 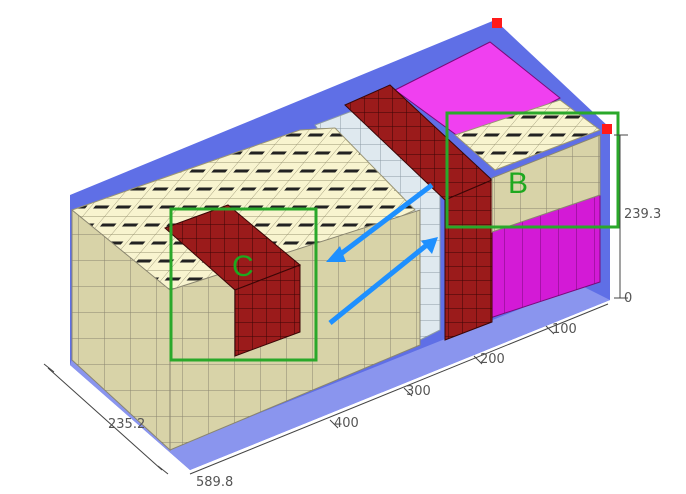 What do you see at coordinates (336, 254) in the screenshot?
I see `arrow-b-to-c-head` at bounding box center [336, 254].